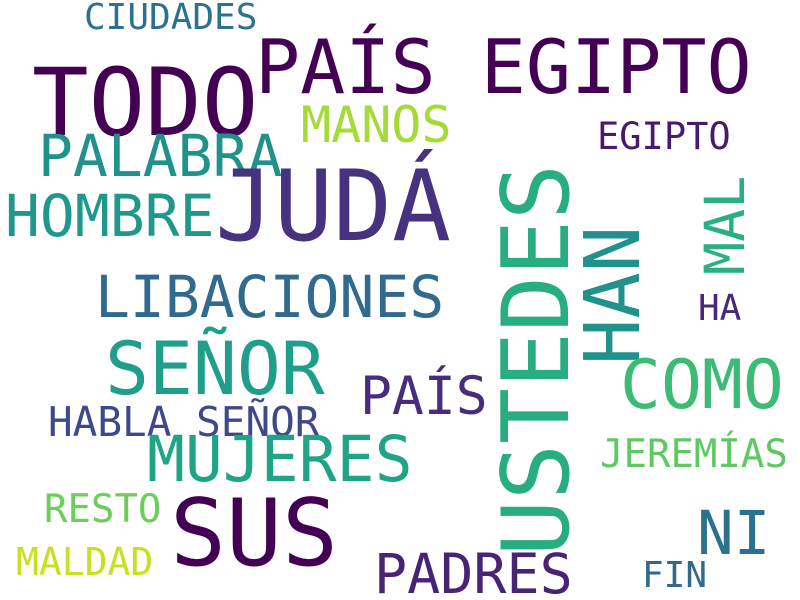 The height and width of the screenshot is (600, 800). Describe the element at coordinates (215, 369) in the screenshot. I see `word-senor: SEÑOR` at that location.